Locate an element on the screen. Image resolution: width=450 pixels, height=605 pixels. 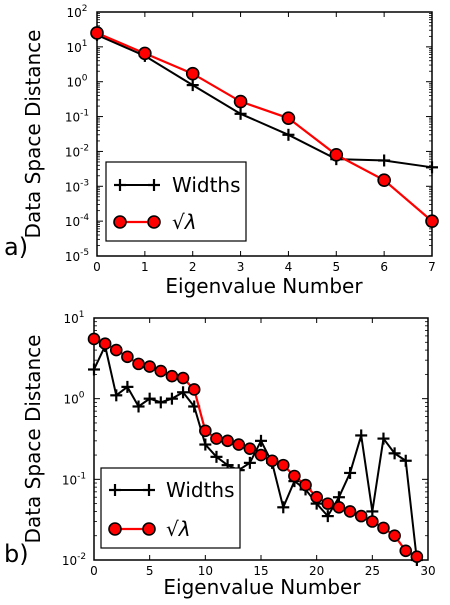
x-axis-label-b: Eigenvalue Number is located at coordinates (262, 587).